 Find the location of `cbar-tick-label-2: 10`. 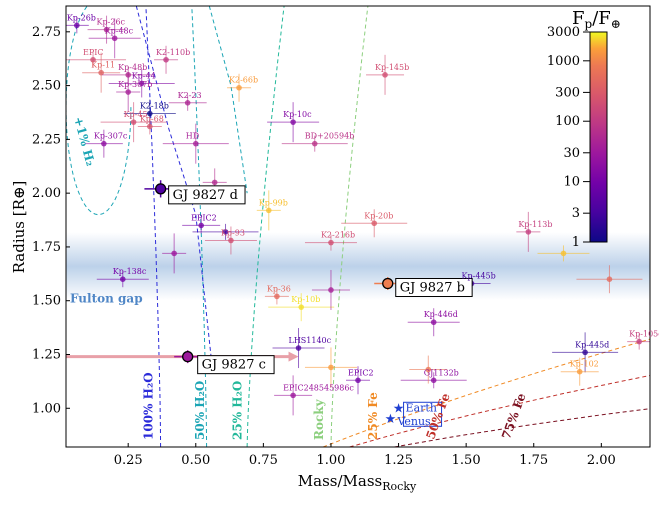

cbar-tick-label-2: 10 is located at coordinates (571, 182).